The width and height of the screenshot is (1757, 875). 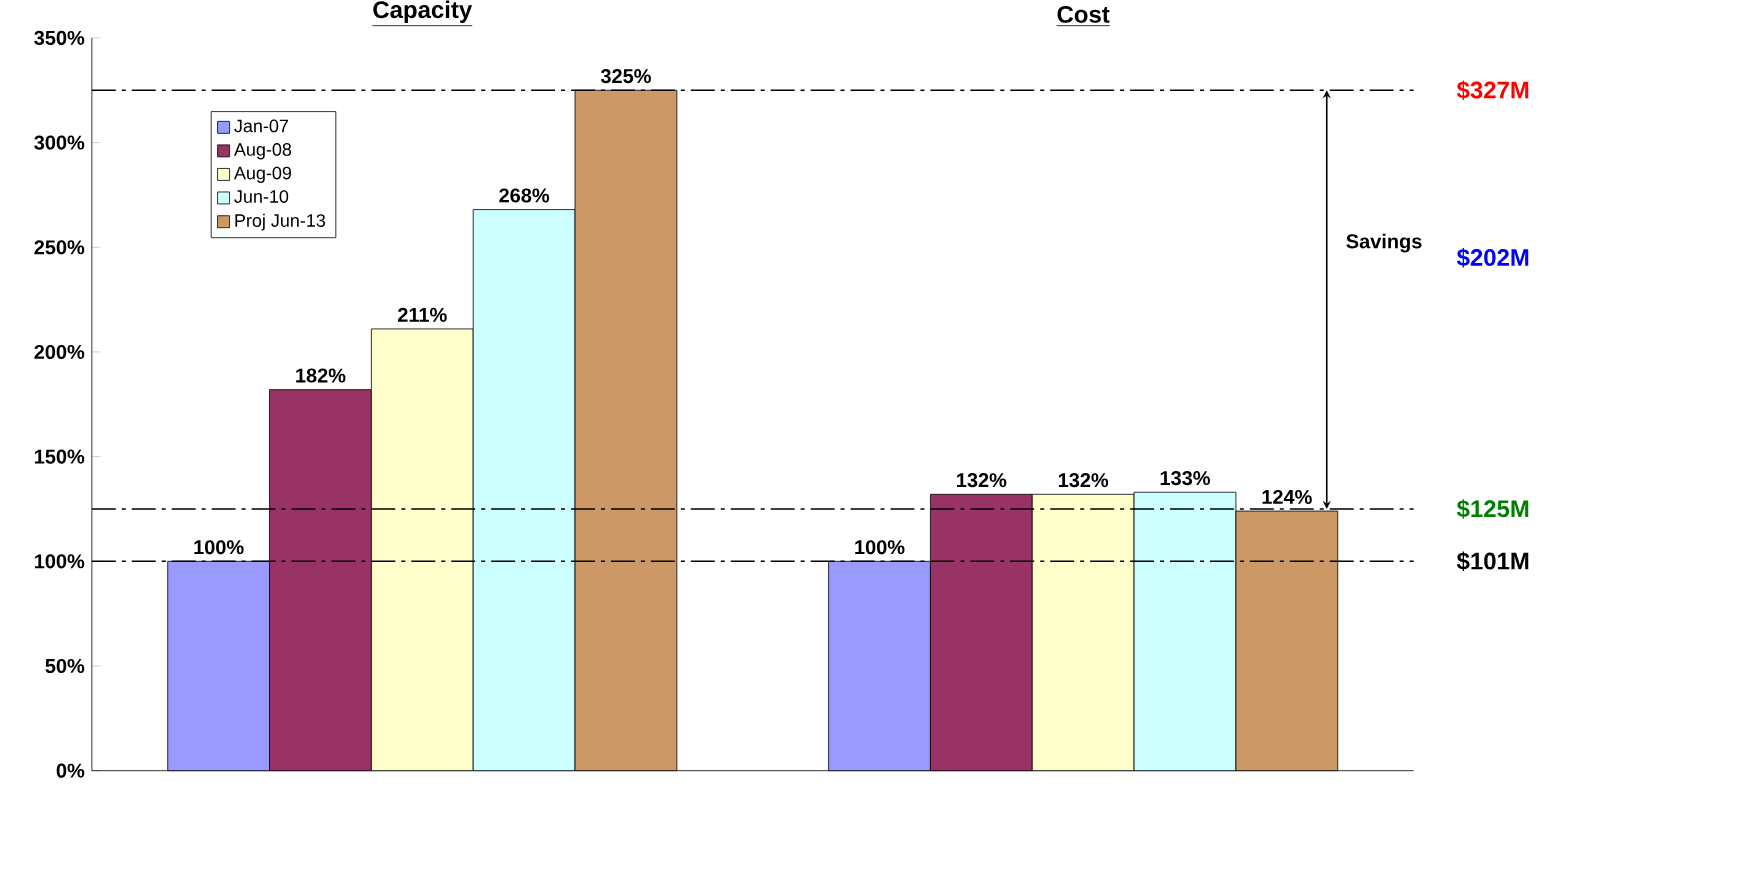 I want to click on ref-line-label: $125M, so click(x=1492, y=509).